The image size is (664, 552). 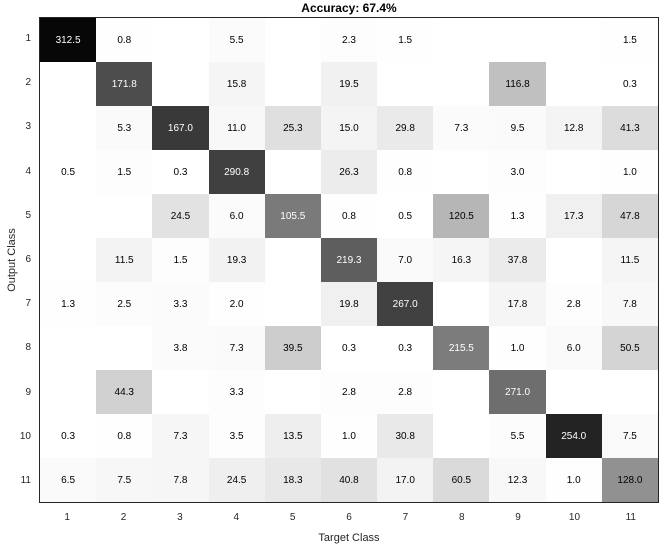 I want to click on matrix-cell: 12.8, so click(x=573, y=128).